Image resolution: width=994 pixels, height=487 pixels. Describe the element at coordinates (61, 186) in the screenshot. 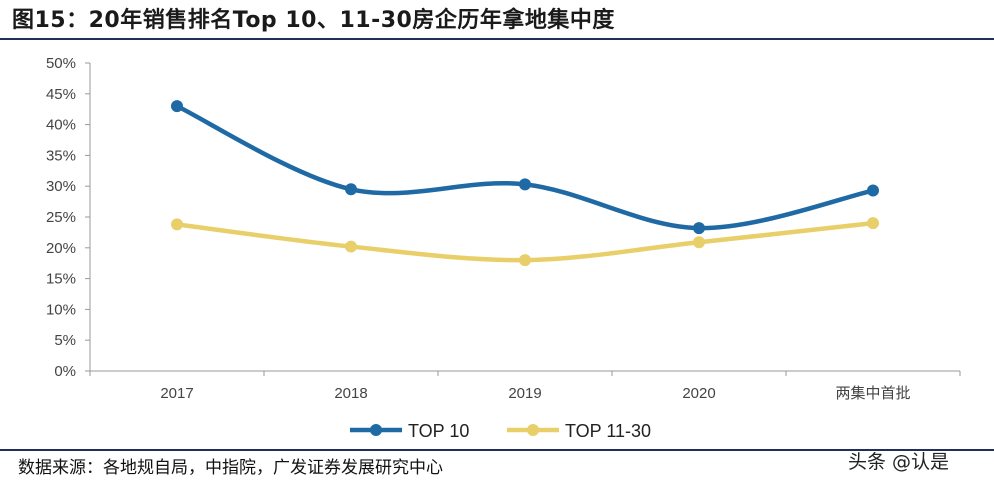

I see `y-tick-label: 30%` at that location.